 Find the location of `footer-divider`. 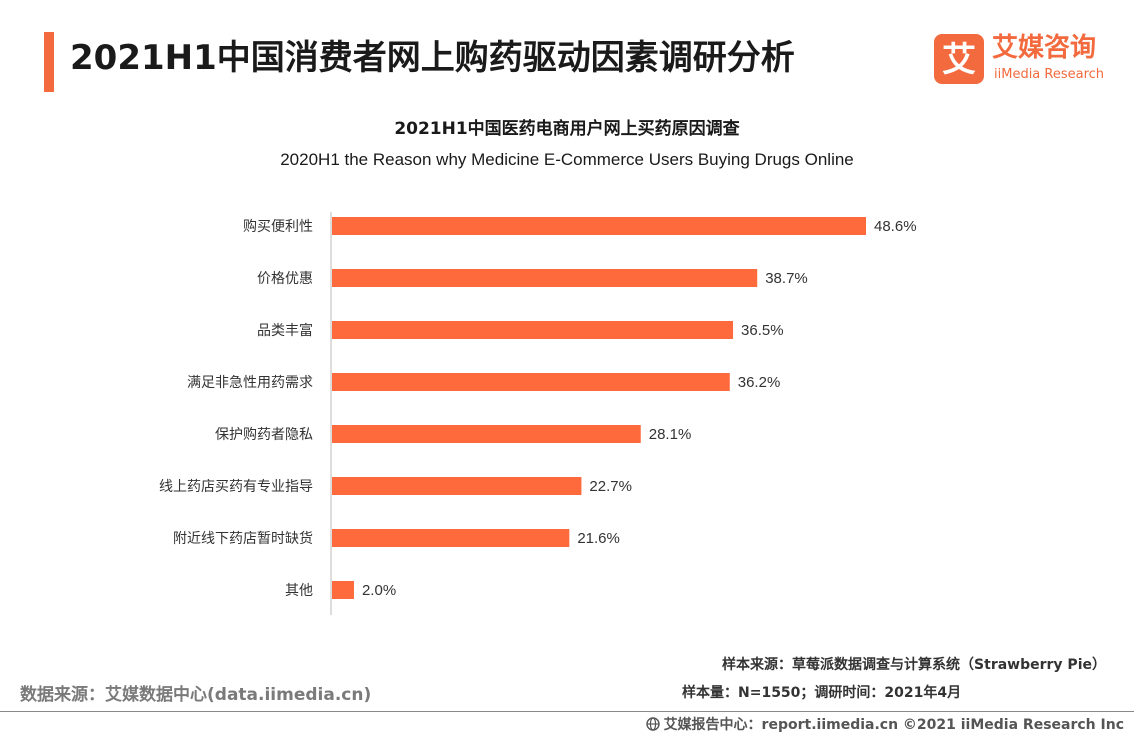

footer-divider is located at coordinates (567, 711).